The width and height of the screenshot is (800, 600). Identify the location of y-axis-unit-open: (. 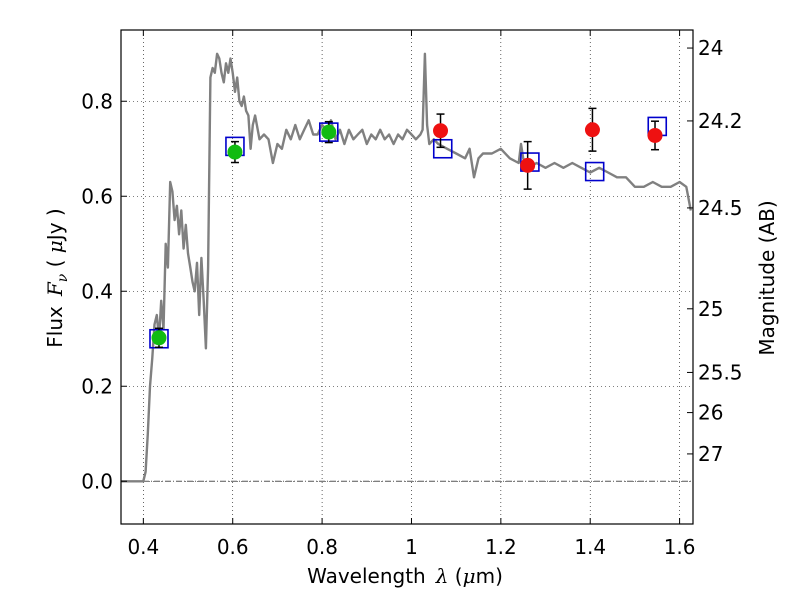
(55, 263).